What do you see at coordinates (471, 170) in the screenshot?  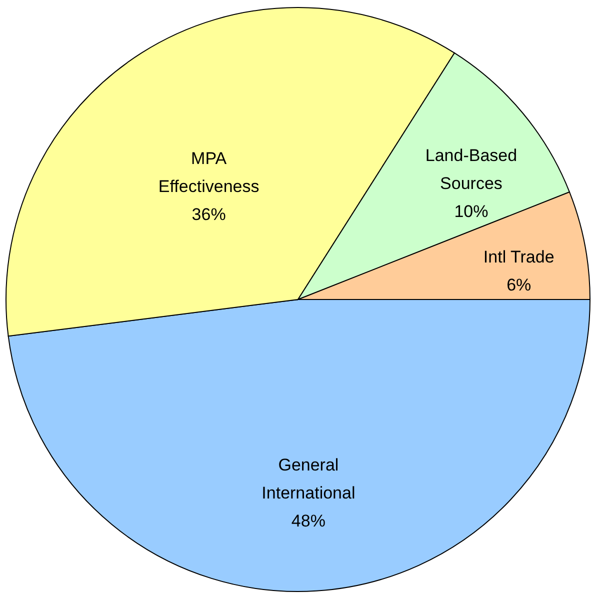 I see `slice-label: Land-Based Sources` at bounding box center [471, 170].